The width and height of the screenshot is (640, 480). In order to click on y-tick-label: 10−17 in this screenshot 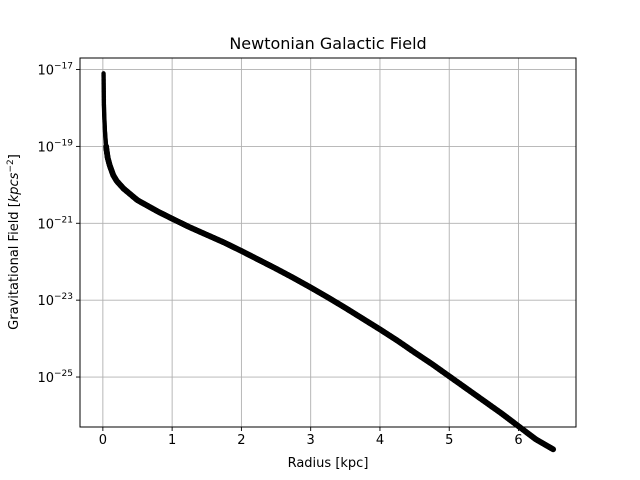, I will do `click(55, 70)`.